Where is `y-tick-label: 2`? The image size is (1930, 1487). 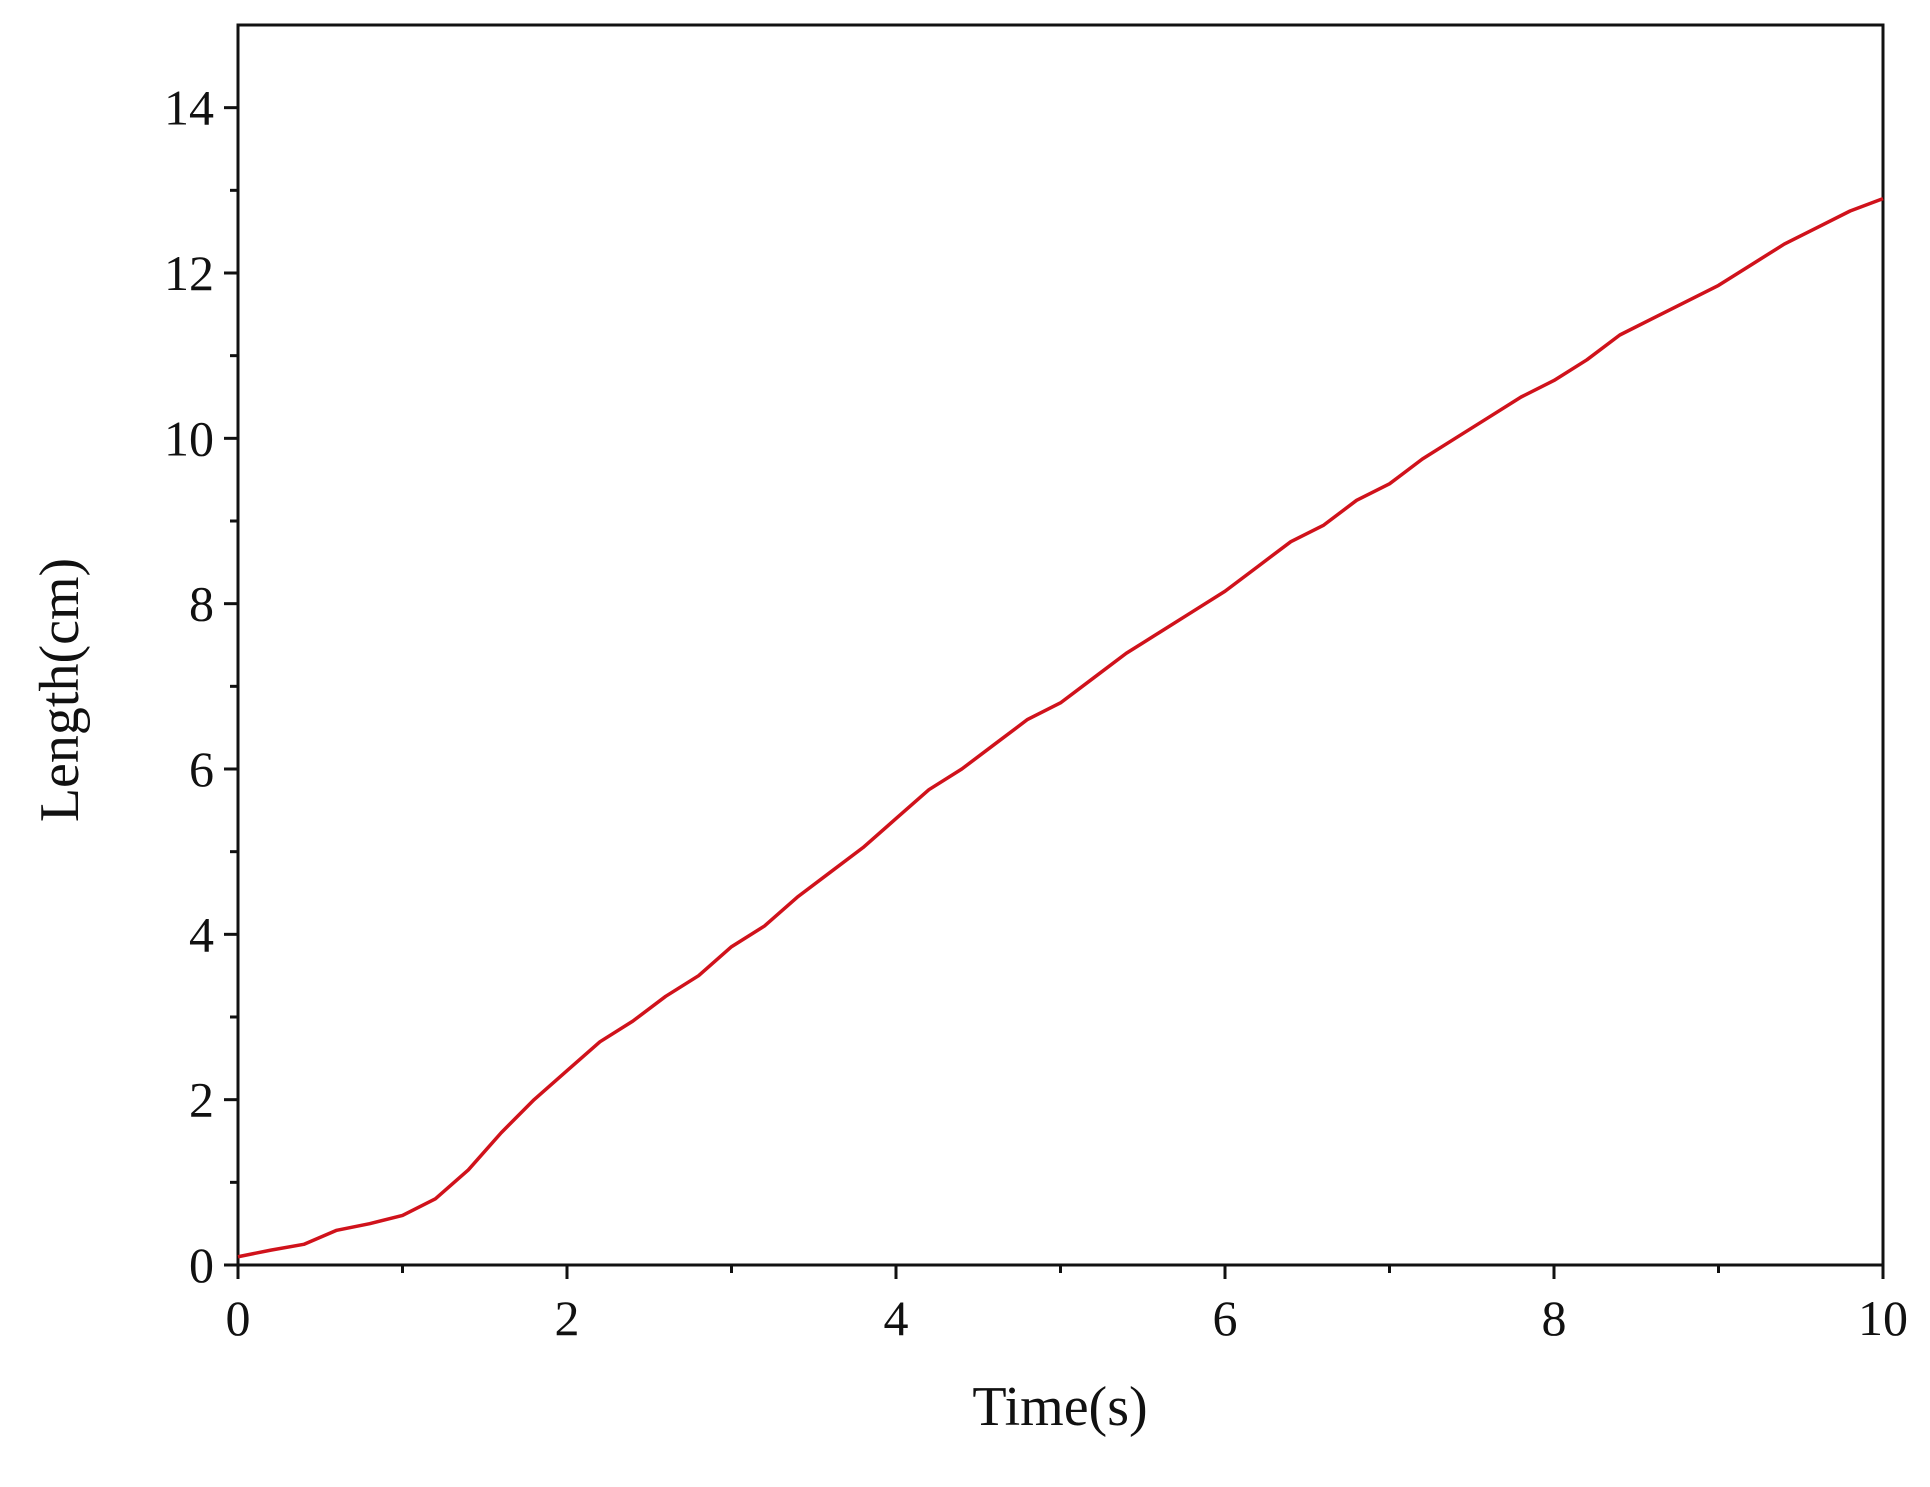
y-tick-label: 2 is located at coordinates (201, 1100).